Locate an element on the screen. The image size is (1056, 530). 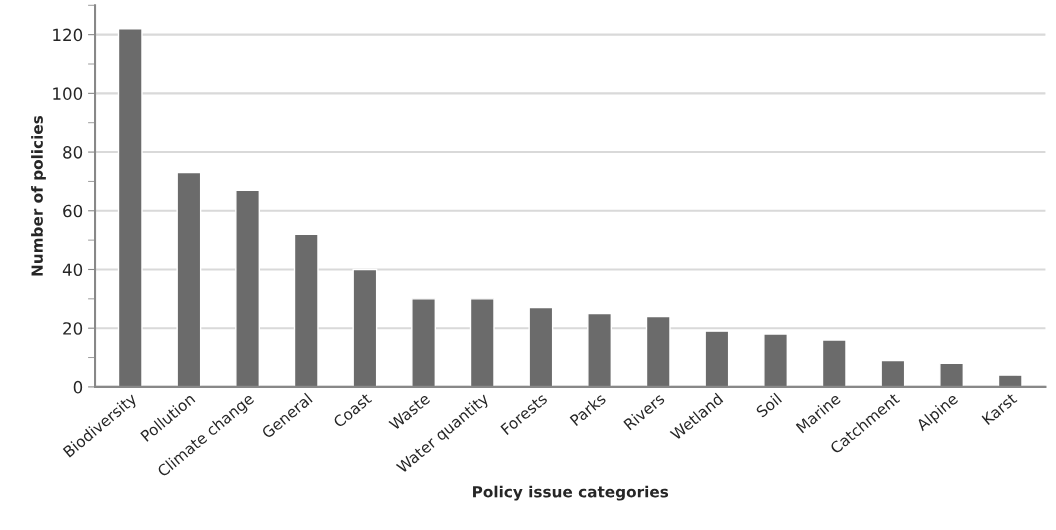
x-axis-title: Policy issue categories is located at coordinates (571, 493).